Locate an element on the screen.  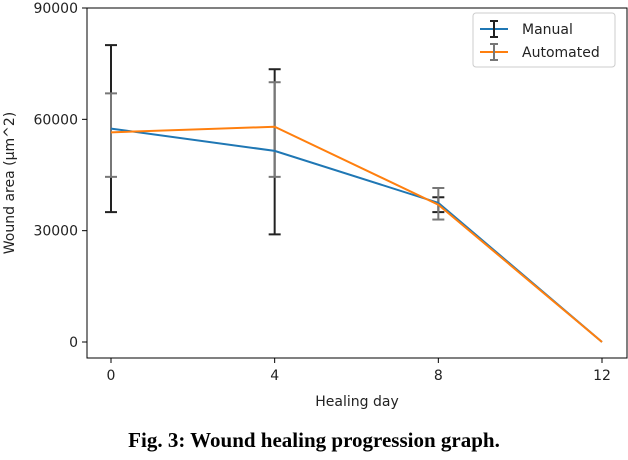
x-tick-label: 0 is located at coordinates (111, 376).